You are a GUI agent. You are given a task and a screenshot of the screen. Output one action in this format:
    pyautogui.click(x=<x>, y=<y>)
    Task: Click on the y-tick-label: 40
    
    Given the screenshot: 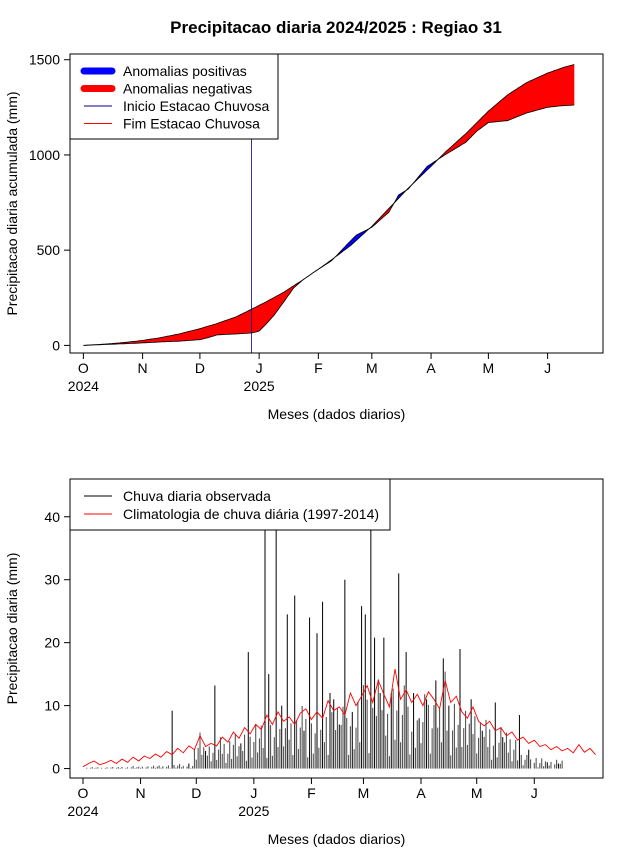 What is the action you would take?
    pyautogui.click(x=52, y=517)
    